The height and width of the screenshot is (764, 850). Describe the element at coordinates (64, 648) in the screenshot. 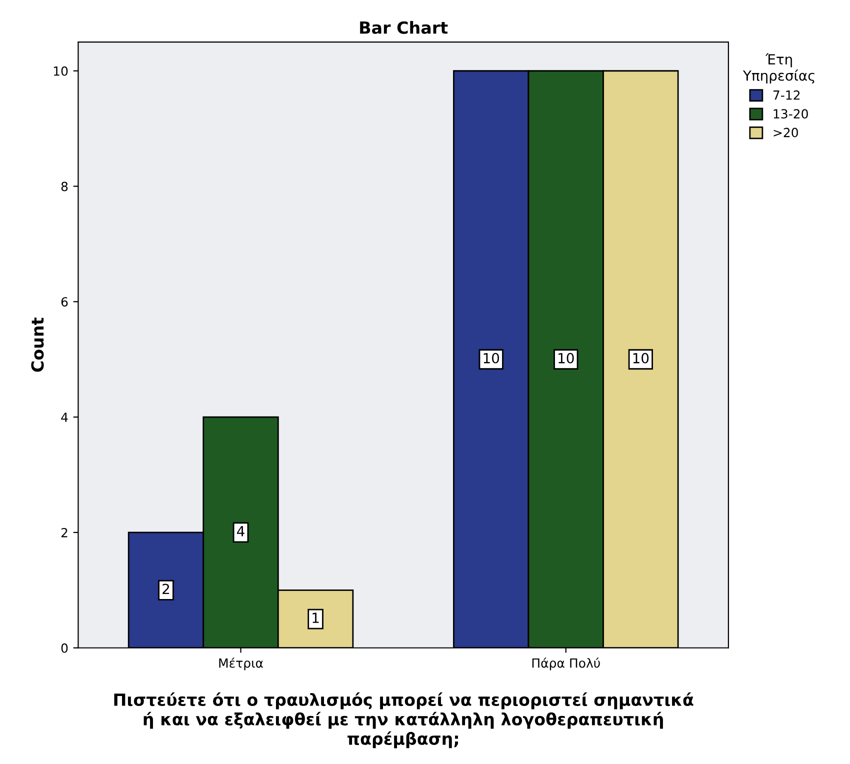

I see `y-tick-label: 0` at that location.